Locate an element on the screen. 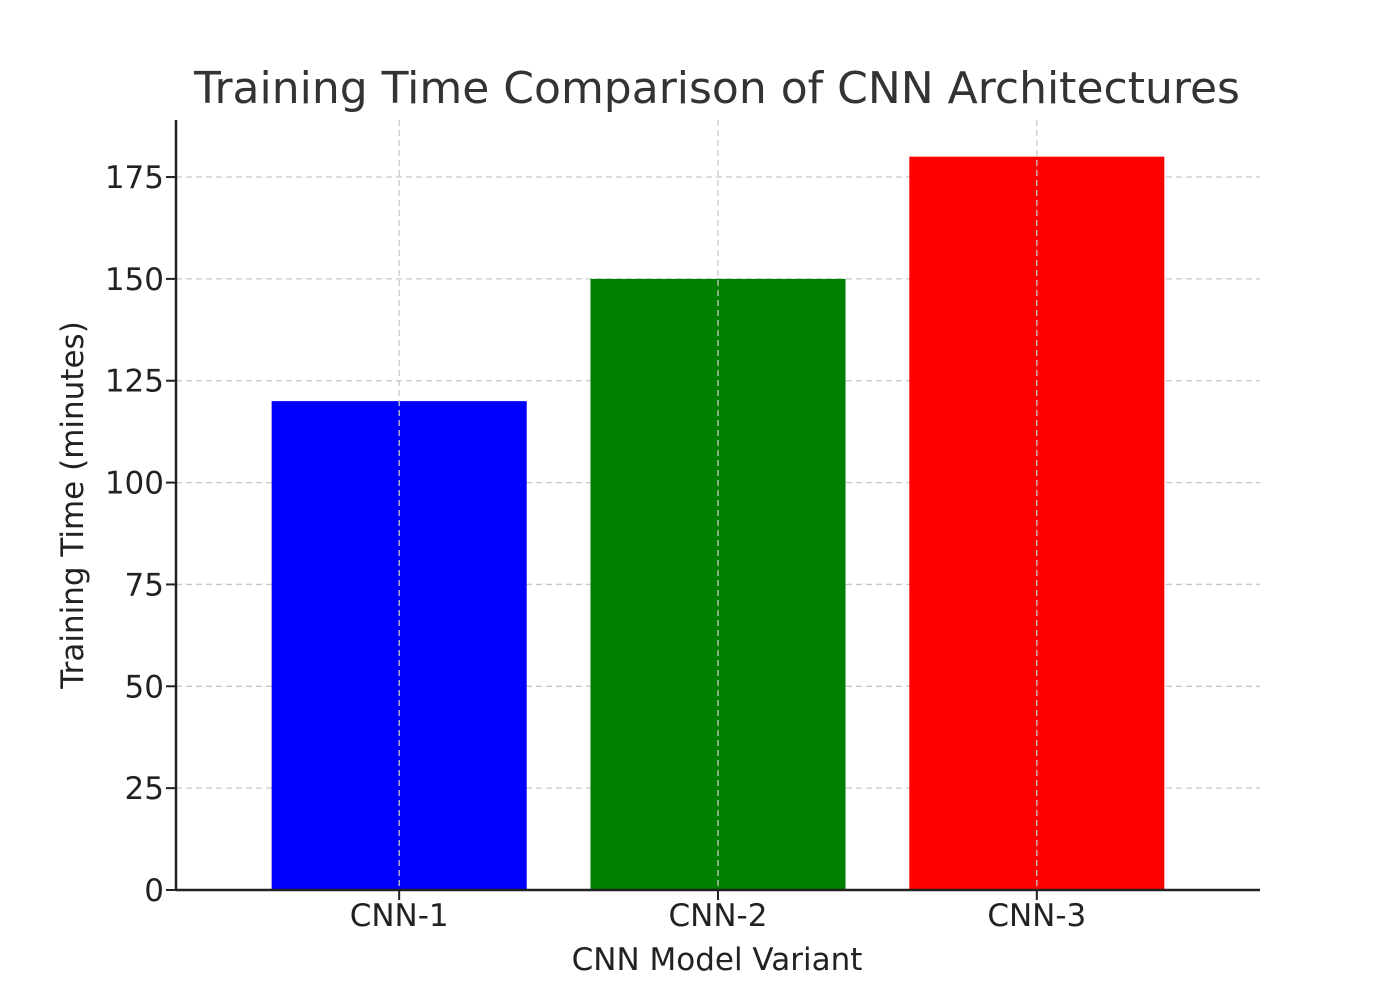 This screenshot has height=1004, width=1400. y-tick-label: 175 is located at coordinates (134, 178).